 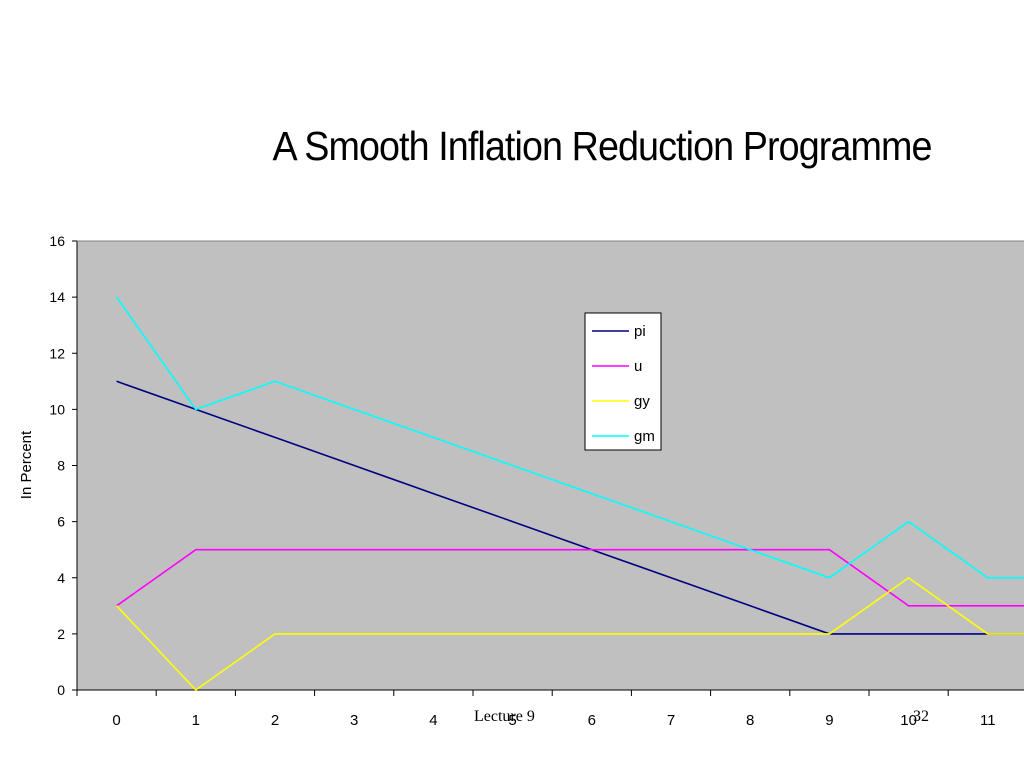 What do you see at coordinates (57, 297) in the screenshot?
I see `y-tick-label: 14` at bounding box center [57, 297].